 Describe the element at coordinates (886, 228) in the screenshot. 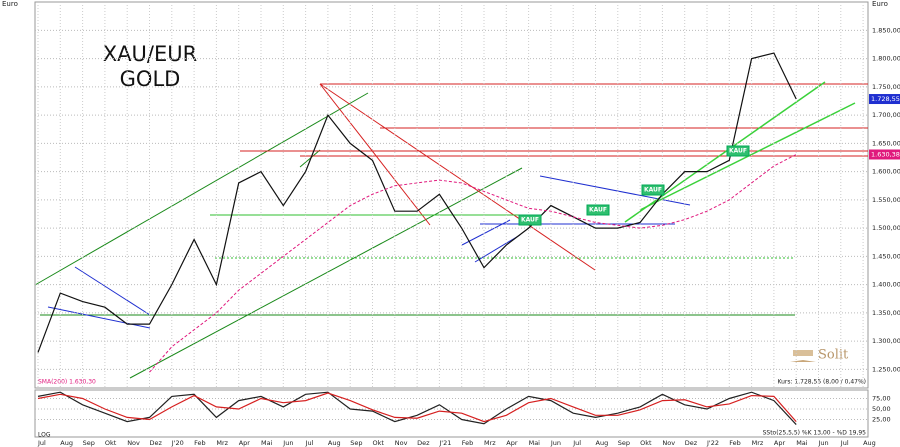

I see `y-tick-label: 1.500,00` at that location.